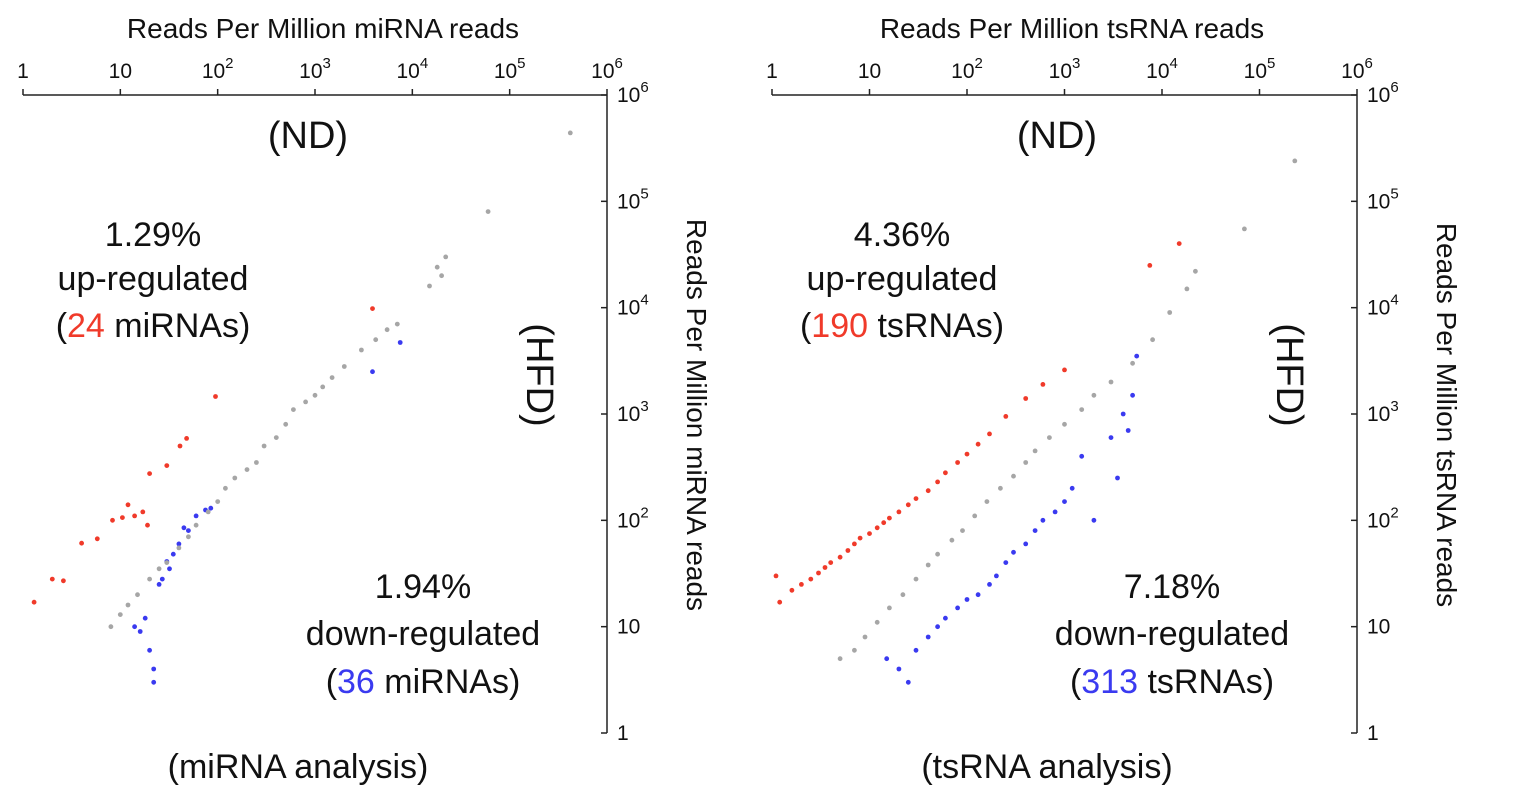 The image size is (1540, 792). What do you see at coordinates (1109, 682) in the screenshot?
I see `tsrna-down-count-number: 313` at bounding box center [1109, 682].